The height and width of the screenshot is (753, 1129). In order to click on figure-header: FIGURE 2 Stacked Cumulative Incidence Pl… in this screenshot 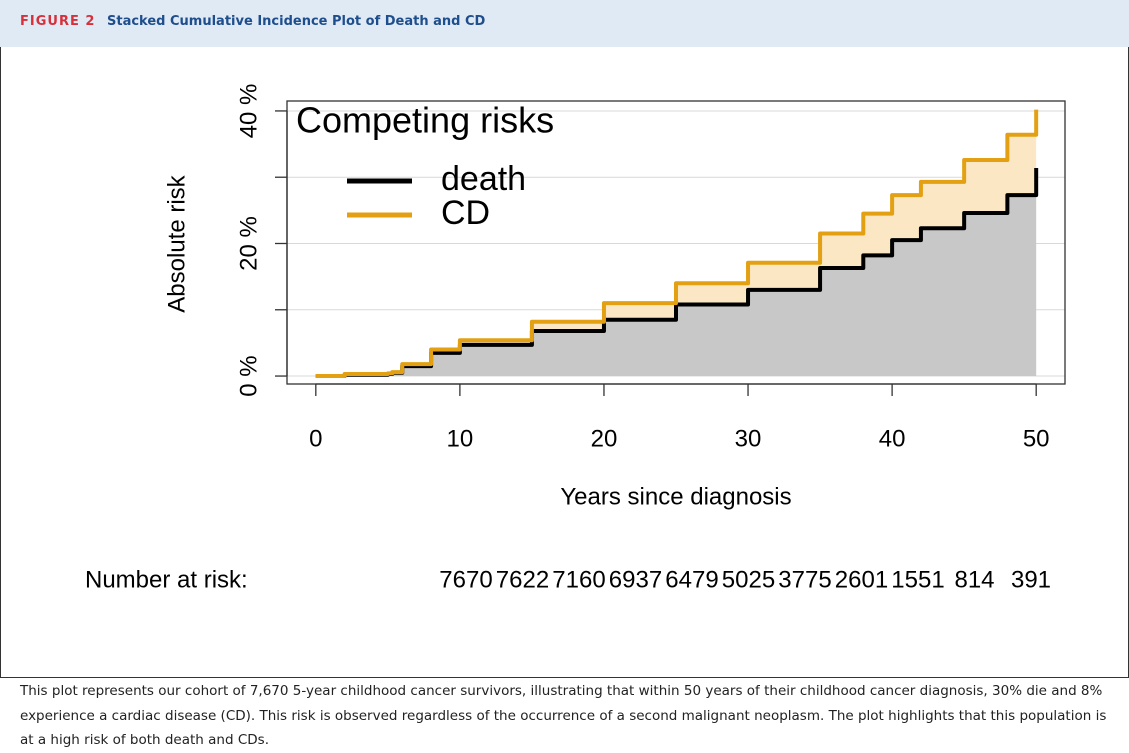, I will do `click(564, 23)`.